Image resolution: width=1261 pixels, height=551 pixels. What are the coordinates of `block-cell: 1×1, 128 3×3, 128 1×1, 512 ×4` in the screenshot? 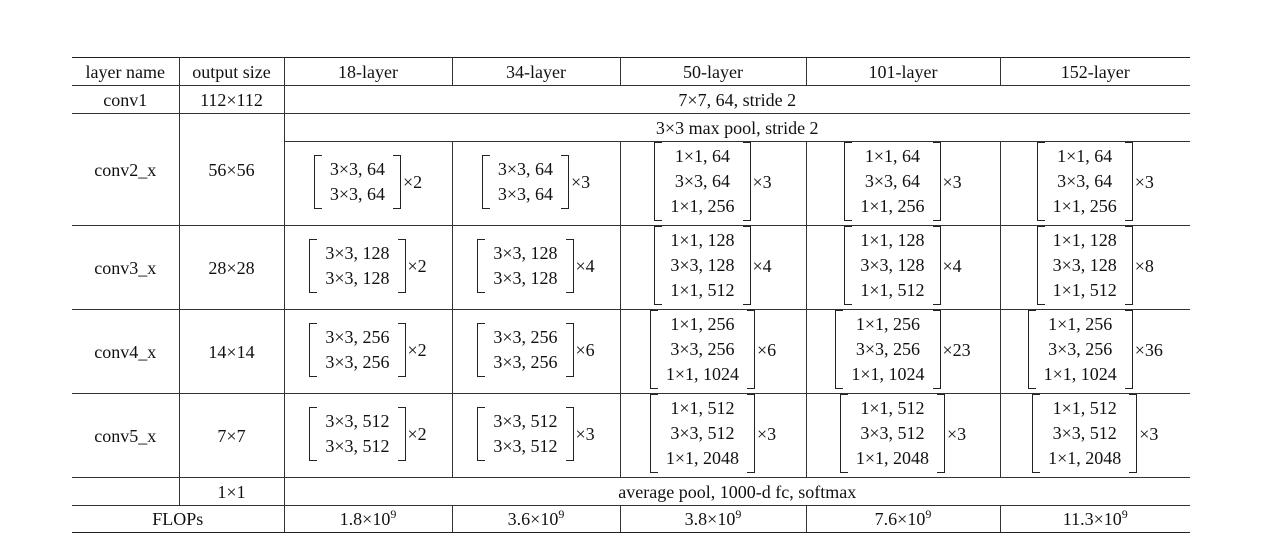 It's located at (903, 267).